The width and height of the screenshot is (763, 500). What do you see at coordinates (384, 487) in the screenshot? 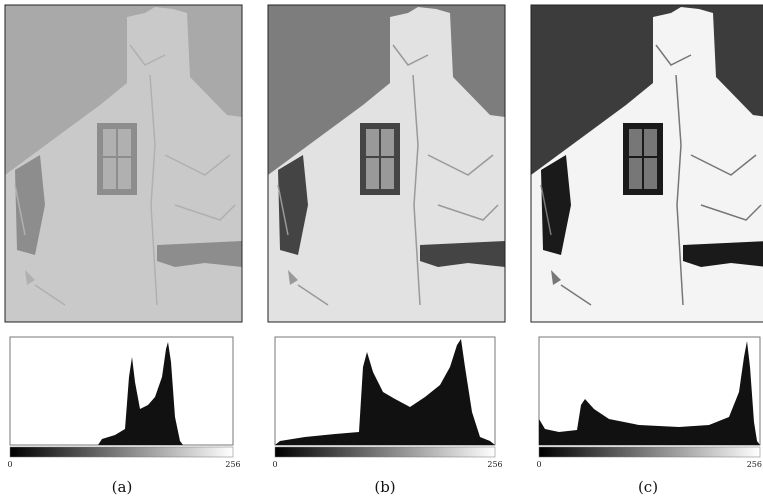
I see `caption: (b)` at bounding box center [384, 487].